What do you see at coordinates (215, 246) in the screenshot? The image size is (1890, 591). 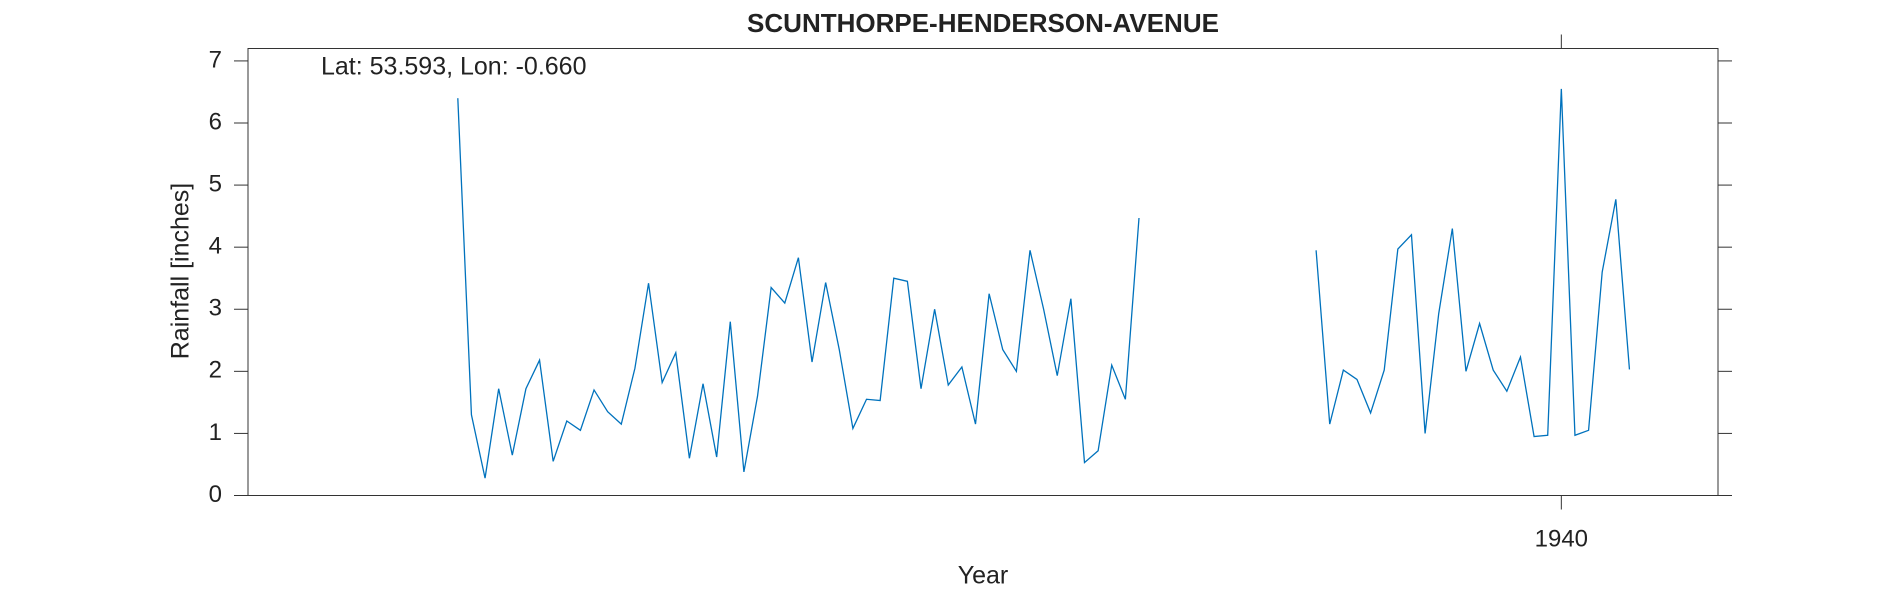 I see `y-tick-label: 4` at bounding box center [215, 246].